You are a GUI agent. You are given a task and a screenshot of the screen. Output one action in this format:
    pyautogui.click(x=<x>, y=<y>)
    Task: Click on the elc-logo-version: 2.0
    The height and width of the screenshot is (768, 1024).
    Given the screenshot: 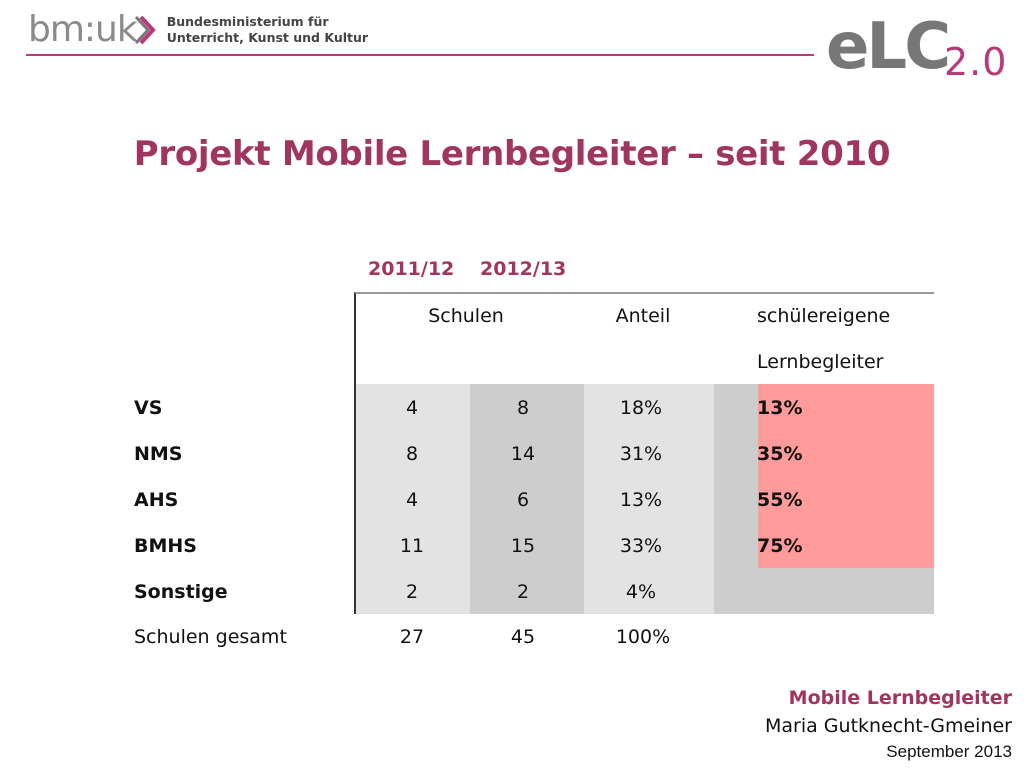 What is the action you would take?
    pyautogui.click(x=976, y=62)
    